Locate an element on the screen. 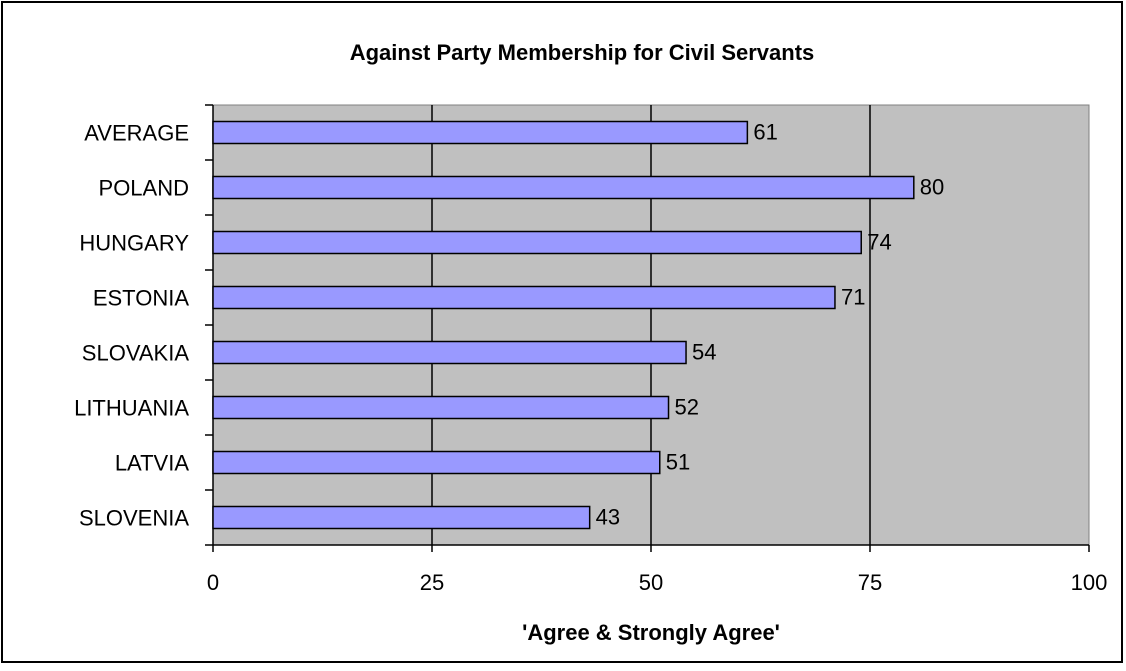 This screenshot has width=1126, height=671. x-axis-title: 'Agree & Strongly Agree' is located at coordinates (651, 632).